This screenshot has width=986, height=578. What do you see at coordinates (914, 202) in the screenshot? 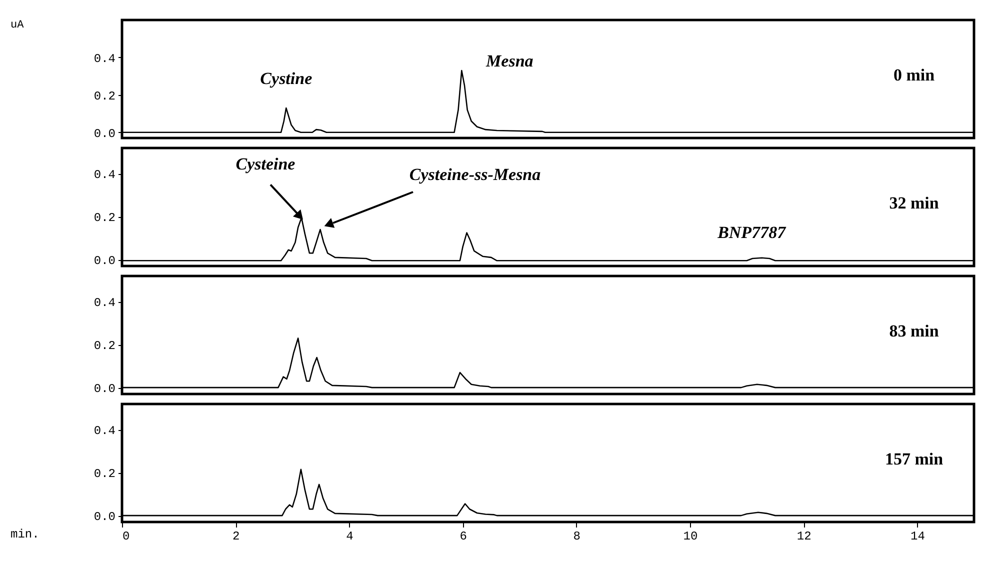
I see `annotation: 32 min` at bounding box center [914, 202].